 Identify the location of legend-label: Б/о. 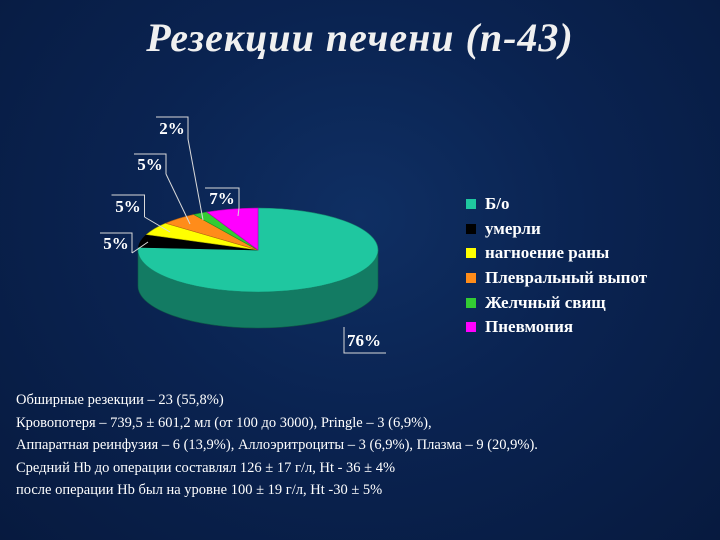
(497, 204).